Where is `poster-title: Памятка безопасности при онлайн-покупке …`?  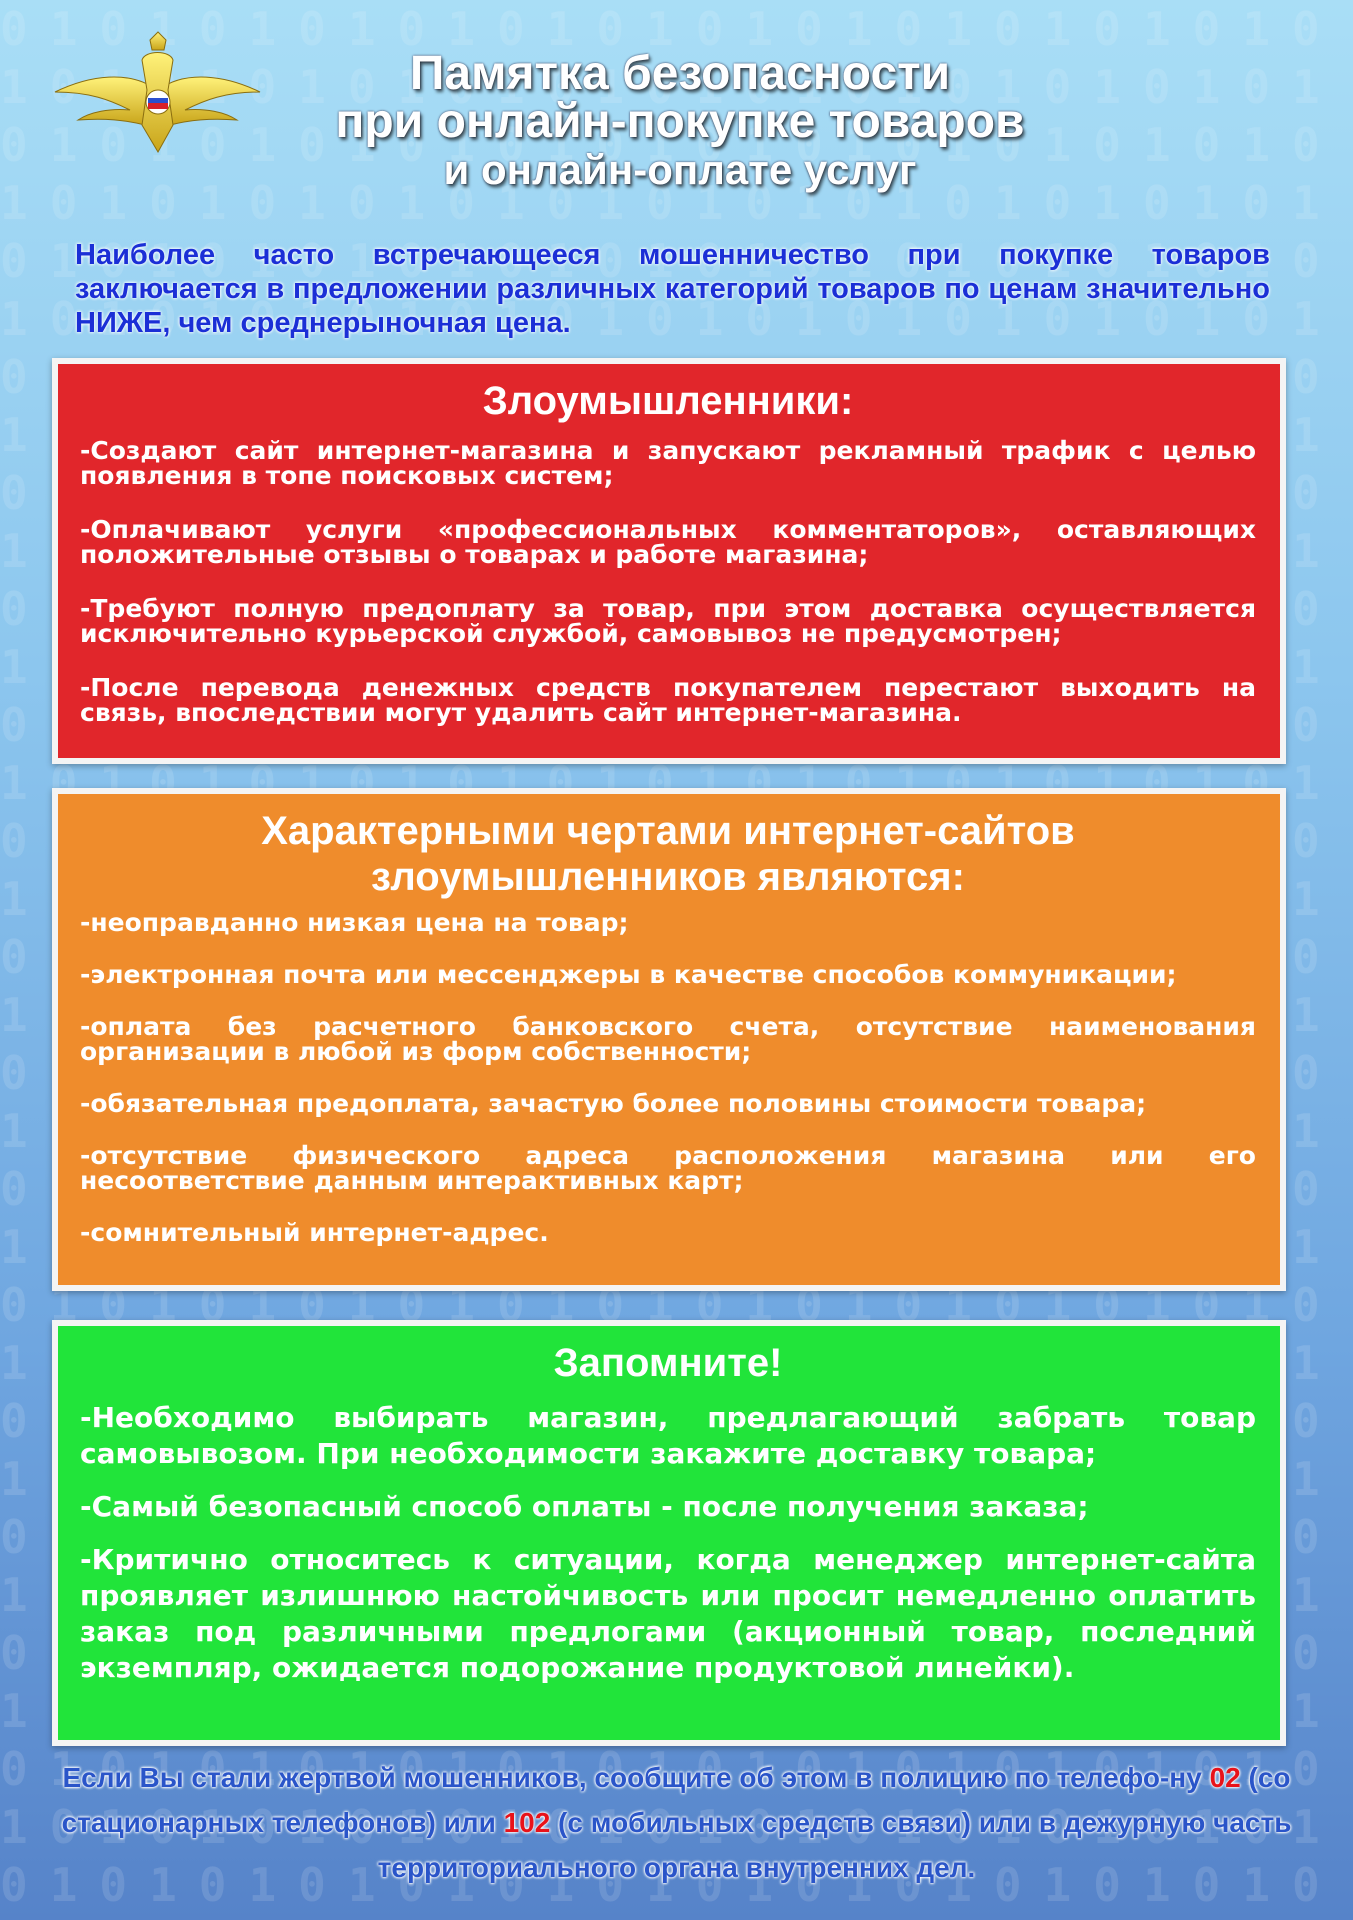 poster-title: Памятка безопасности при онлайн-покупке … is located at coordinates (680, 122).